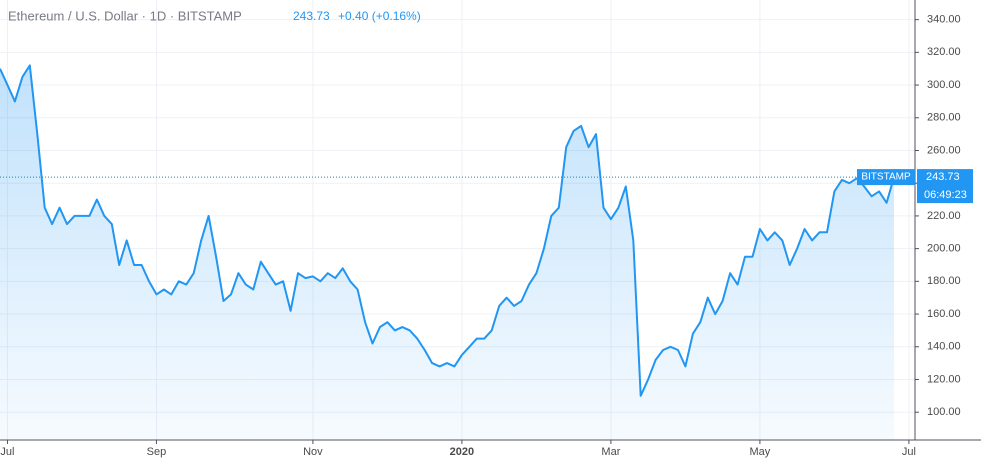 The width and height of the screenshot is (981, 470). Describe the element at coordinates (313, 452) in the screenshot. I see `x-tick-label: Nov` at that location.